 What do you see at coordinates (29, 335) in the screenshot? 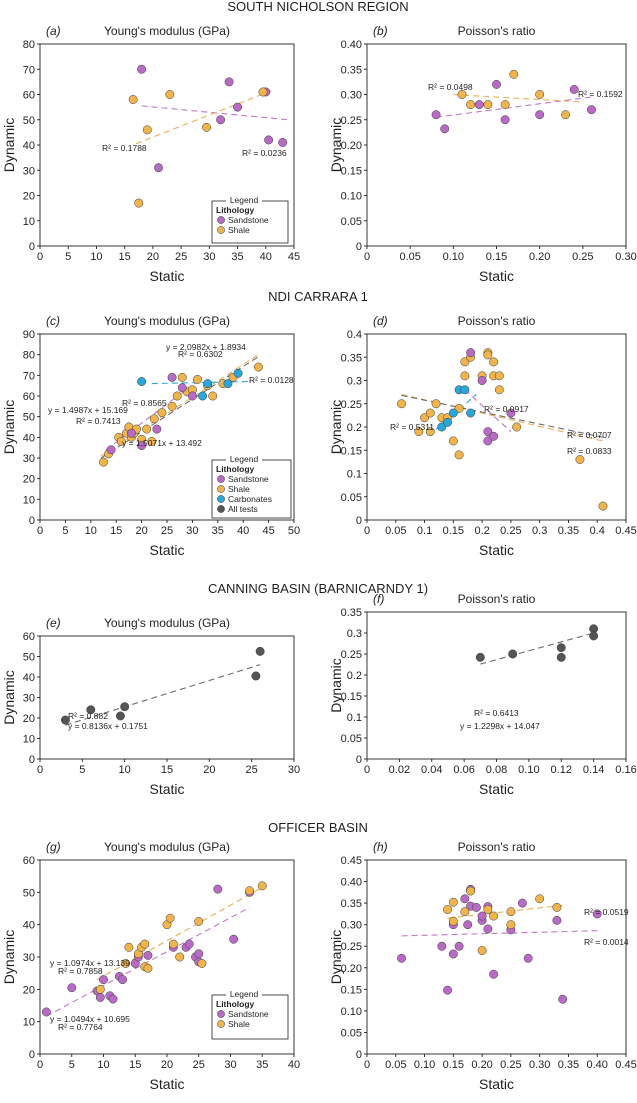
I see `y-tick-label: 90` at bounding box center [29, 335].